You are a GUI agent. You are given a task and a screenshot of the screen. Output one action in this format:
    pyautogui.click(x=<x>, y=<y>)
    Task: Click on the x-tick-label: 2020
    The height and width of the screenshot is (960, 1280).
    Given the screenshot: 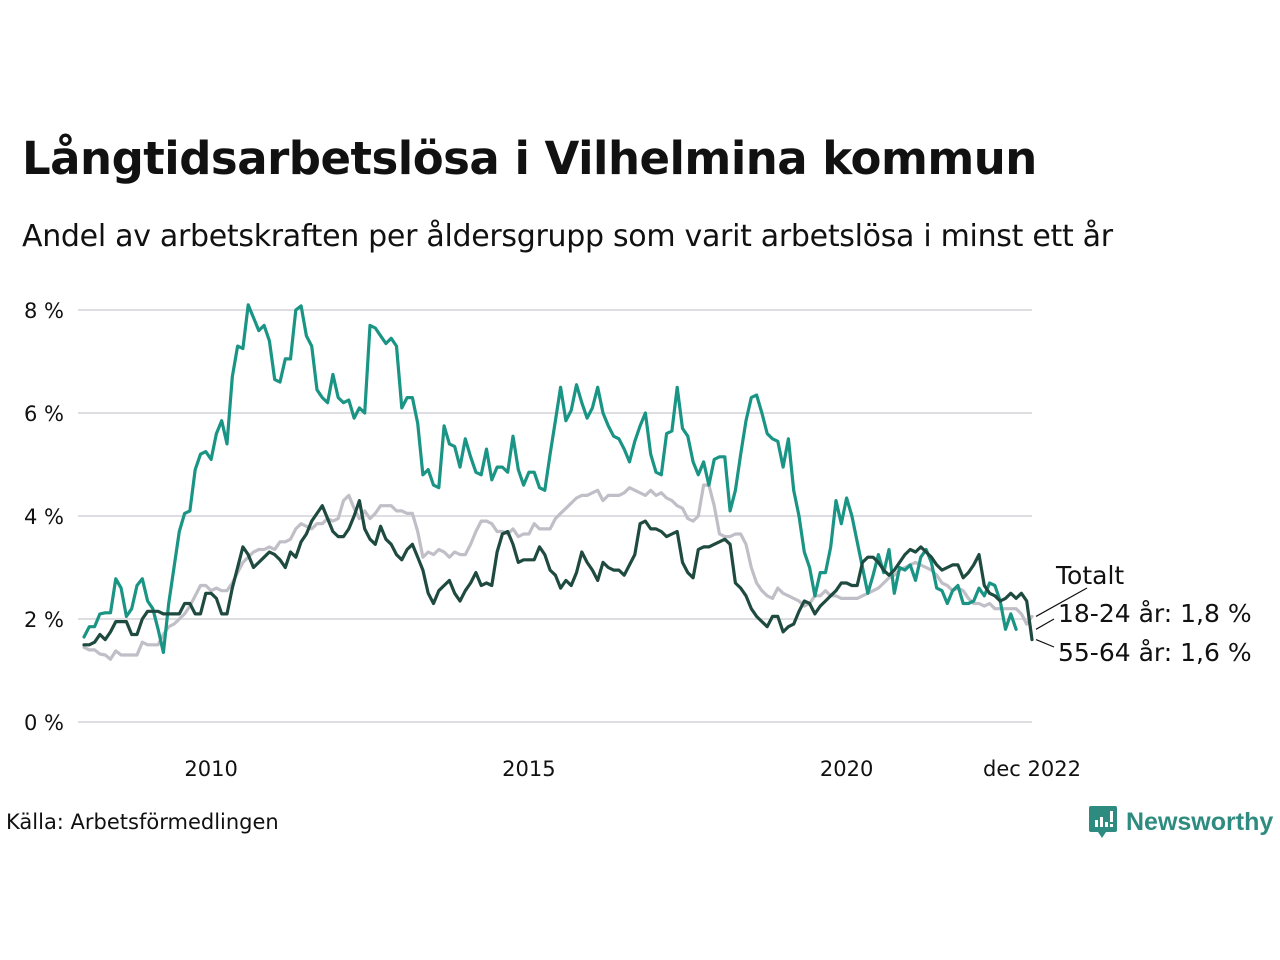 What is the action you would take?
    pyautogui.click(x=846, y=769)
    